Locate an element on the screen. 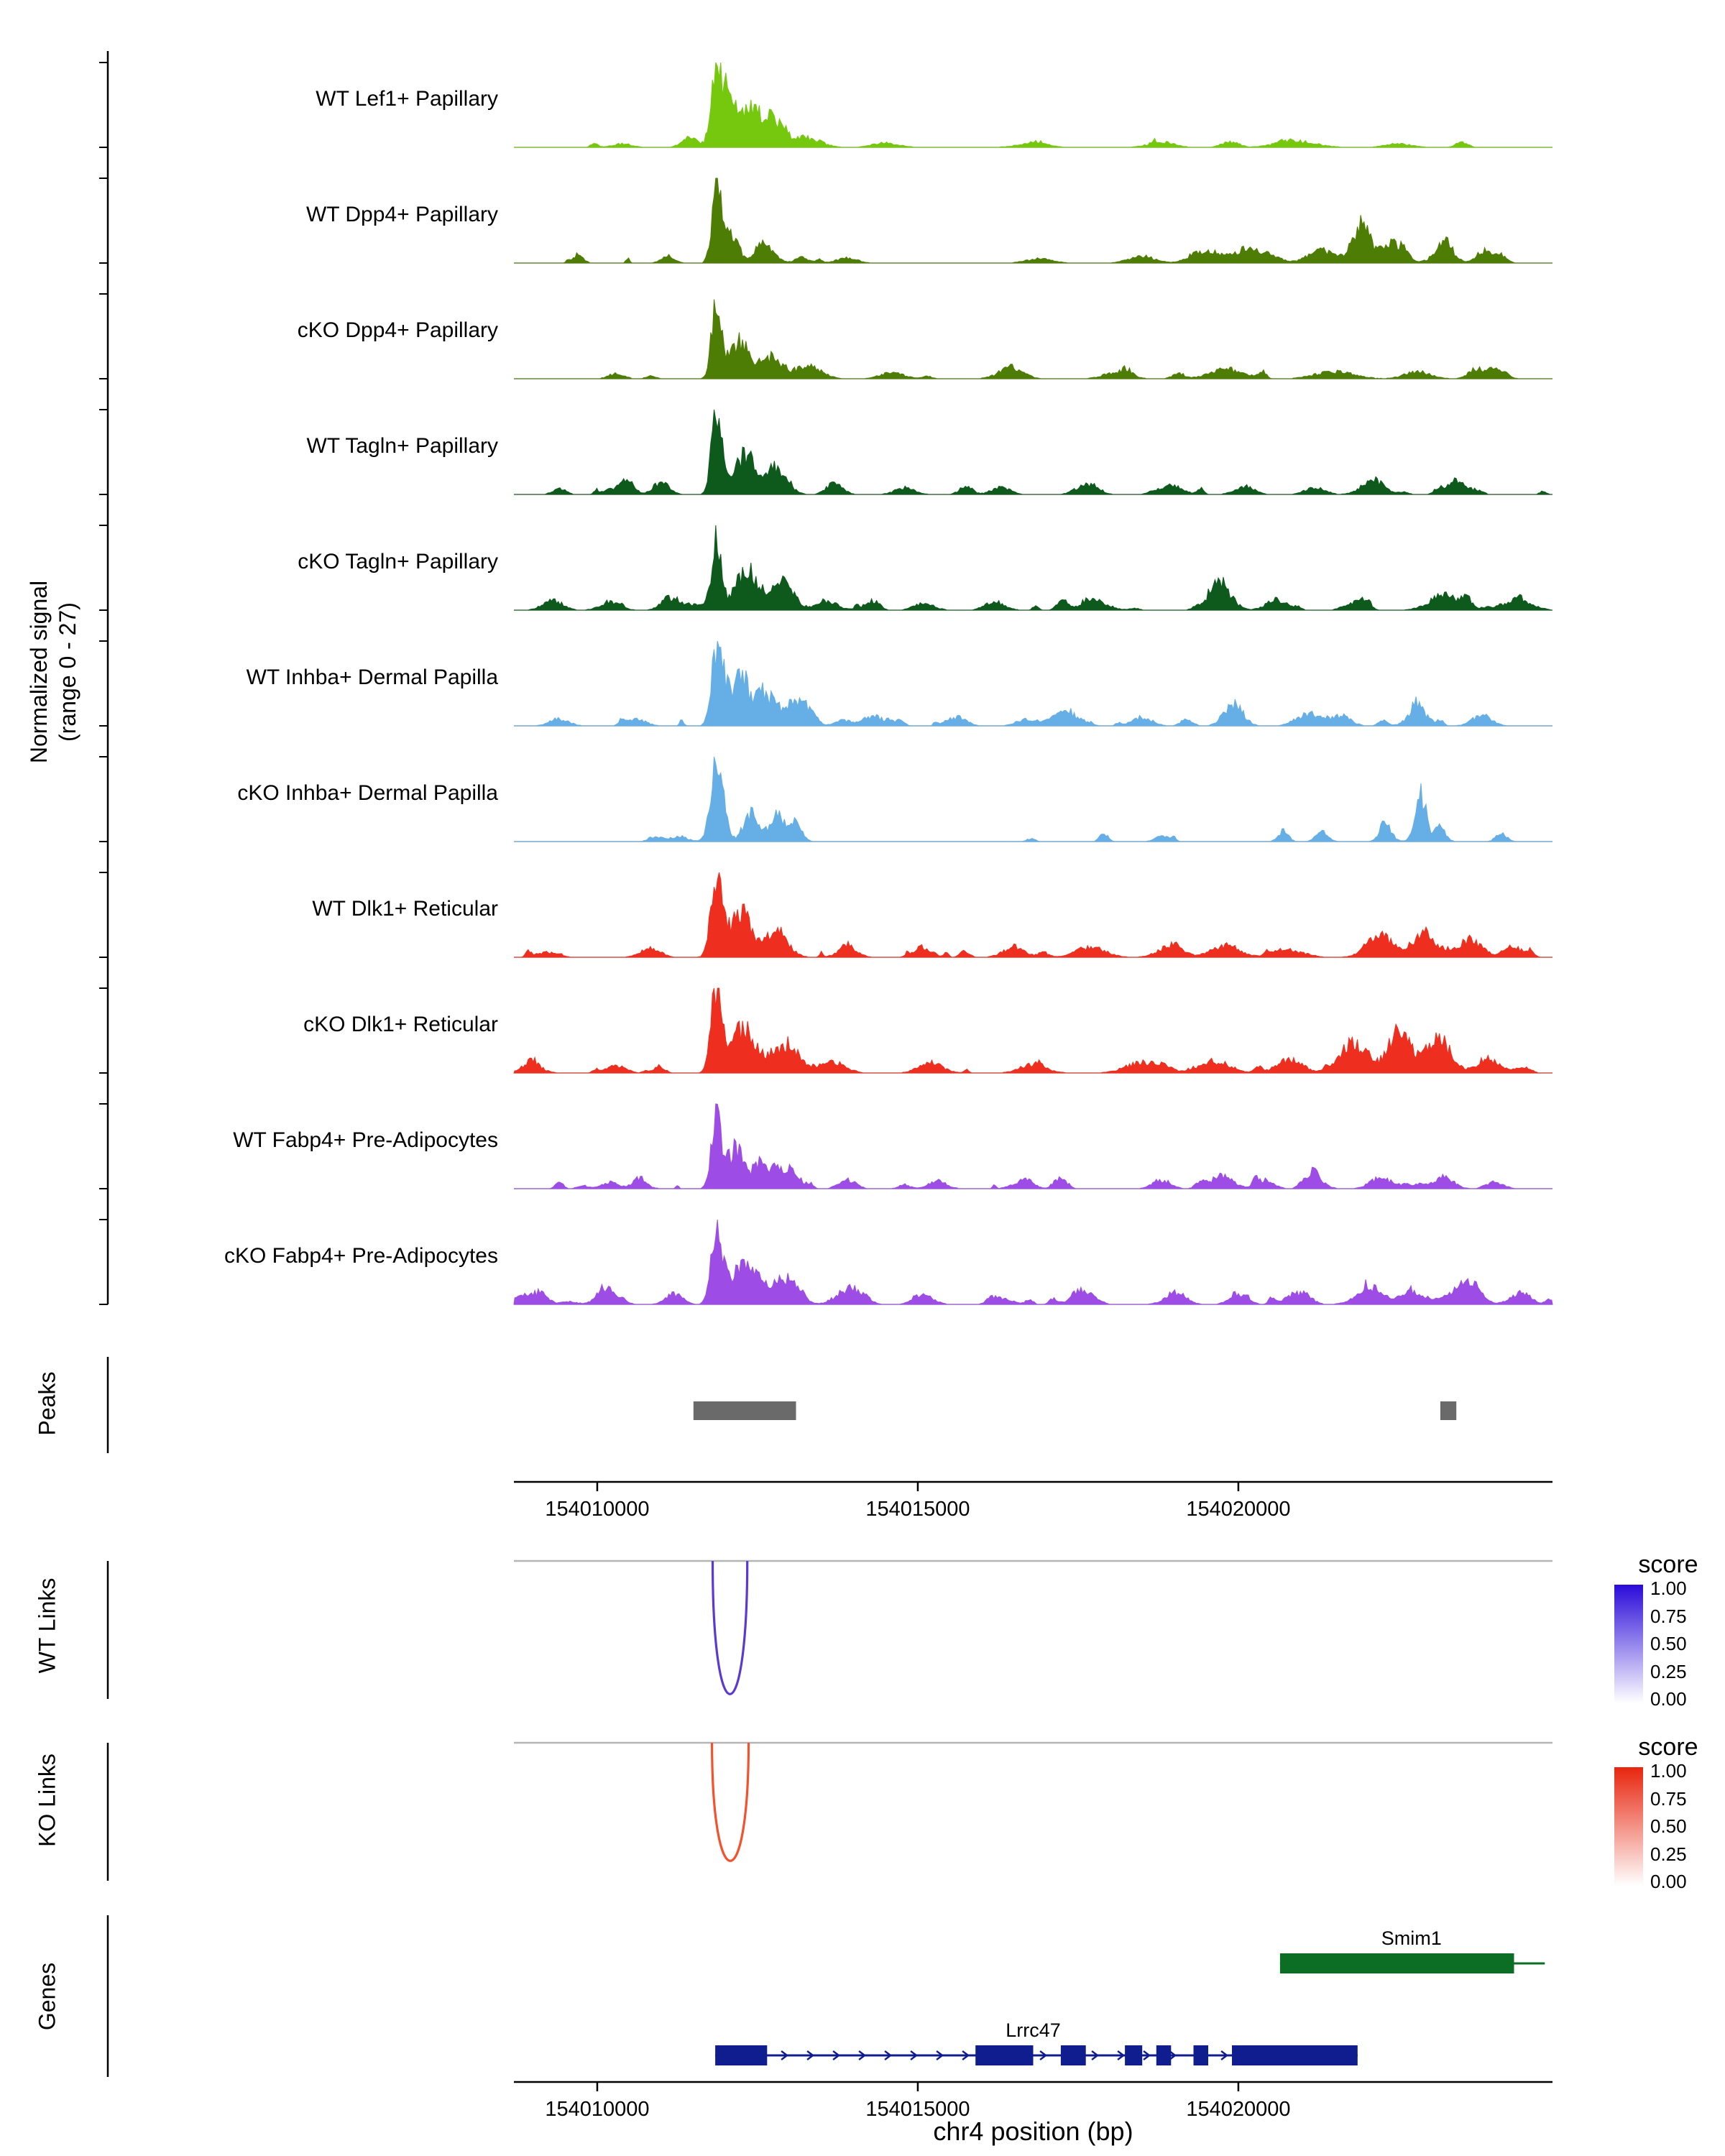 This screenshot has height=2156, width=1725. track-label: cKO Inhba+ Dermal Papilla is located at coordinates (367, 793).